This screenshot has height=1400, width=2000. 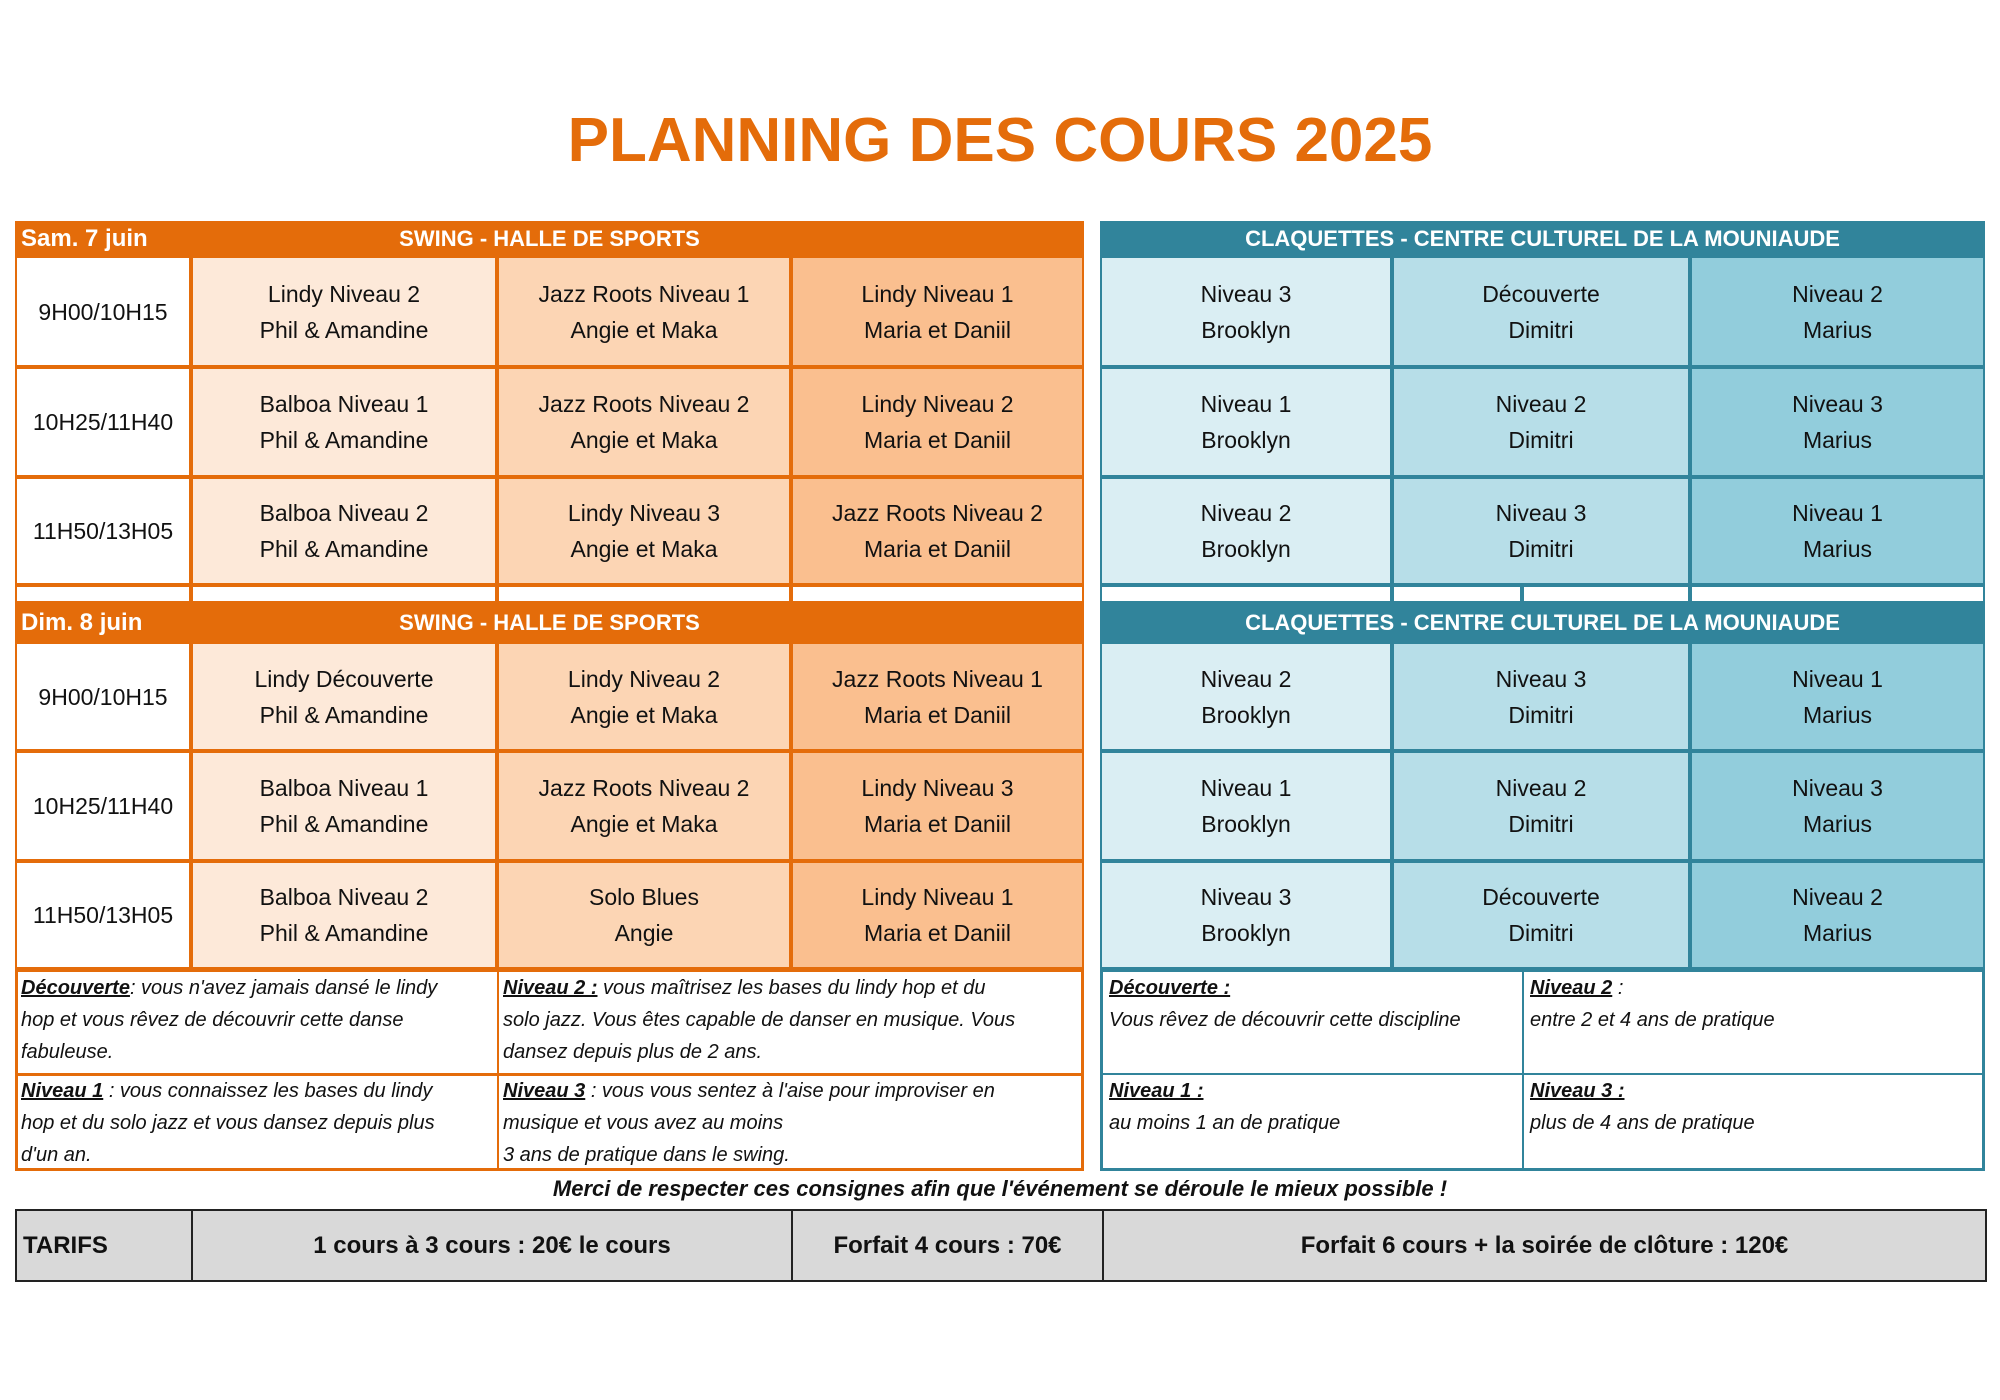 What do you see at coordinates (1000, 140) in the screenshot?
I see `page-title: PLANNING DES COURS 2025` at bounding box center [1000, 140].